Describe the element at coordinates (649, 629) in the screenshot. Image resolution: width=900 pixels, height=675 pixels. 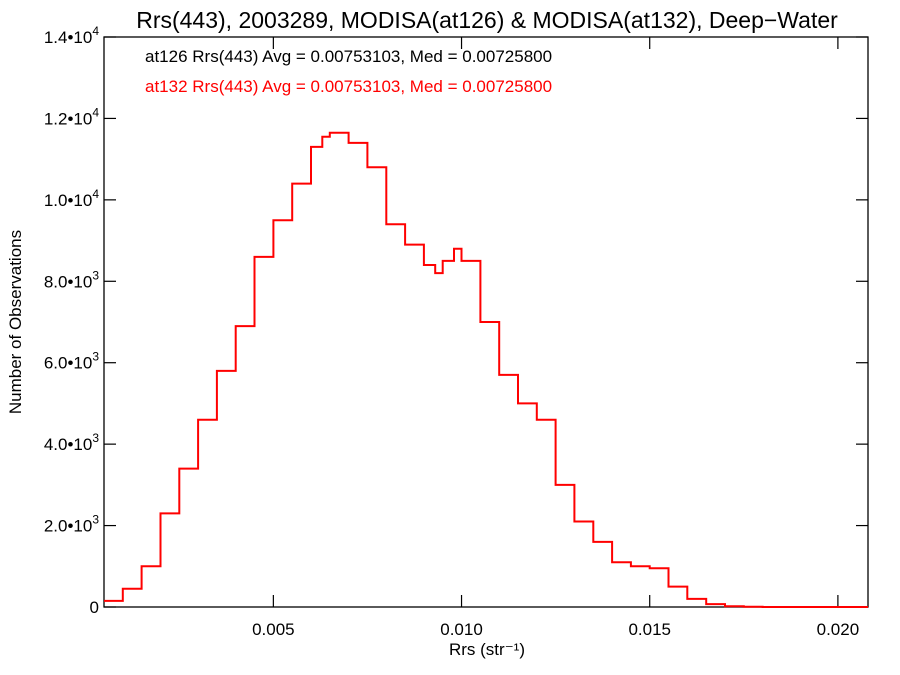
I see `x-tick-label: 0.015` at that location.